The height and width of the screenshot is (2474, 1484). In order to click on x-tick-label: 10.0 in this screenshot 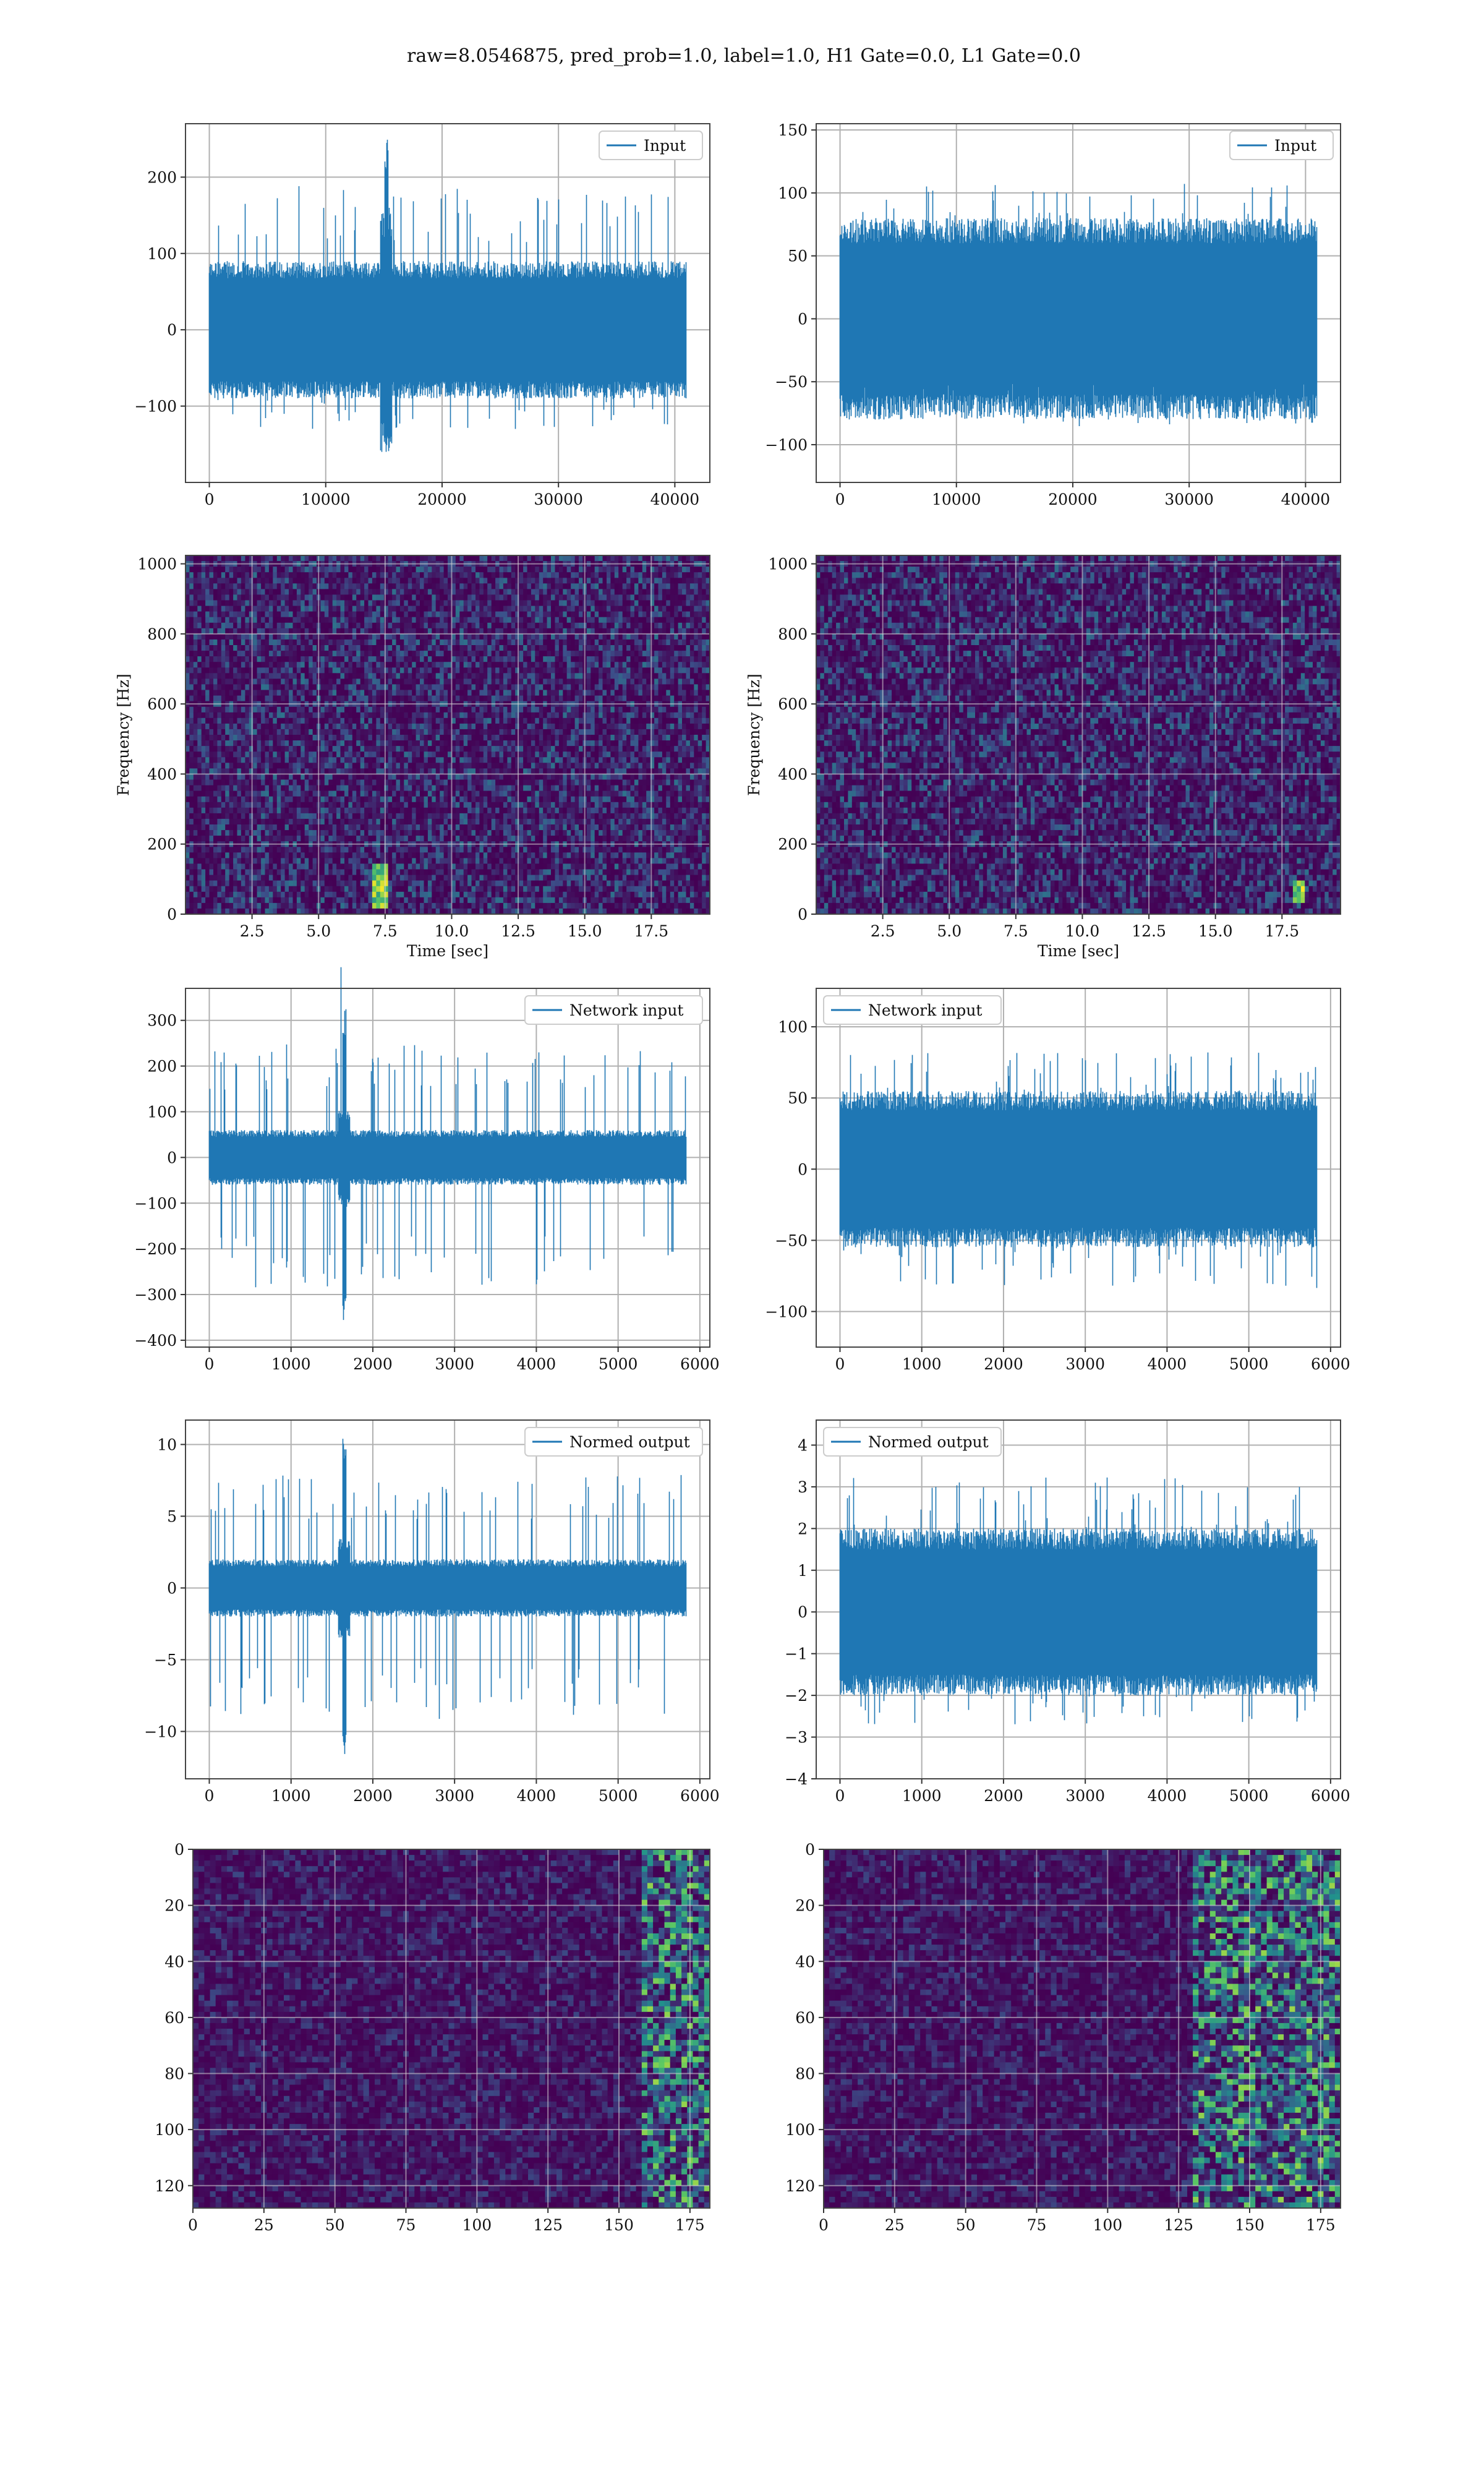, I will do `click(1082, 931)`.